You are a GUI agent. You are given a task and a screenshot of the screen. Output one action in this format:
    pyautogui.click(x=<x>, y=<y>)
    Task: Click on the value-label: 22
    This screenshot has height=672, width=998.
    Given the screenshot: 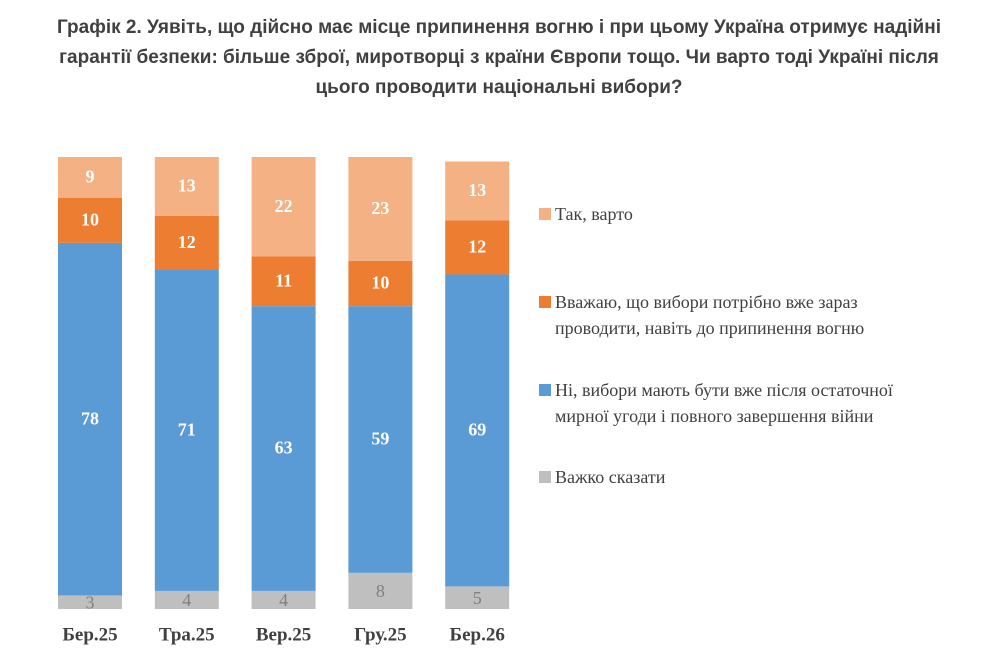 What is the action you would take?
    pyautogui.click(x=284, y=206)
    